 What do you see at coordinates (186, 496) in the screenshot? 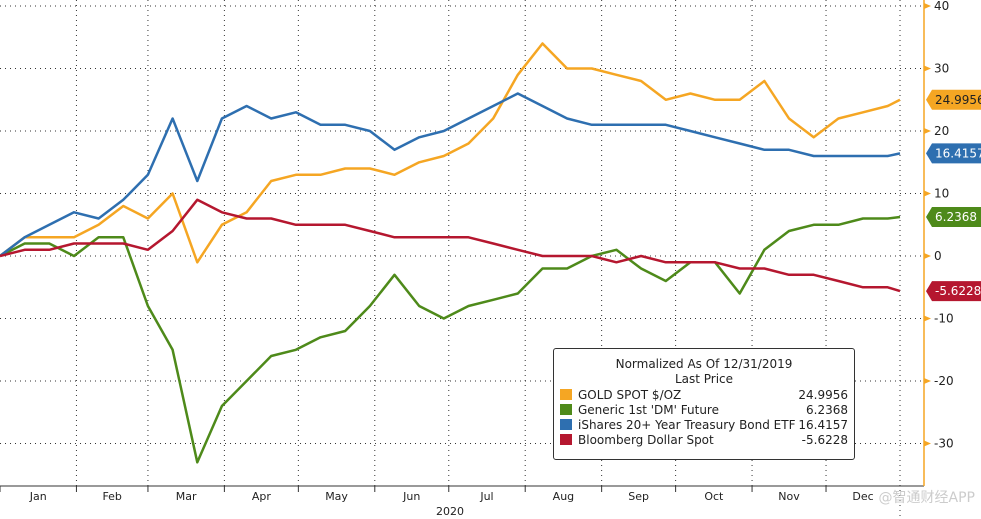
I see `x-tick-label: Mar` at bounding box center [186, 496].